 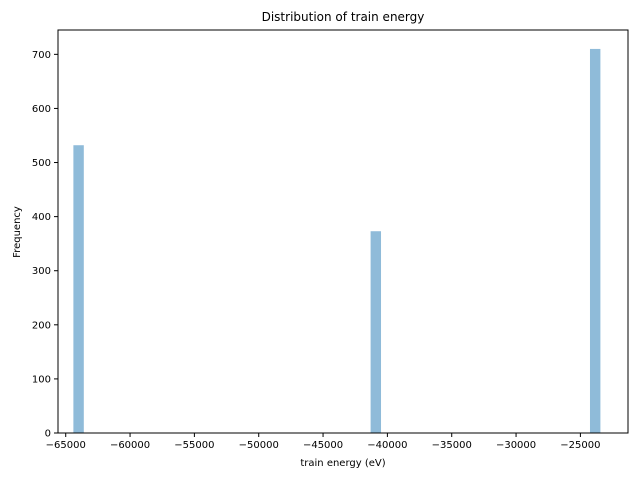 I want to click on y-tick-label: 600, so click(x=41, y=109).